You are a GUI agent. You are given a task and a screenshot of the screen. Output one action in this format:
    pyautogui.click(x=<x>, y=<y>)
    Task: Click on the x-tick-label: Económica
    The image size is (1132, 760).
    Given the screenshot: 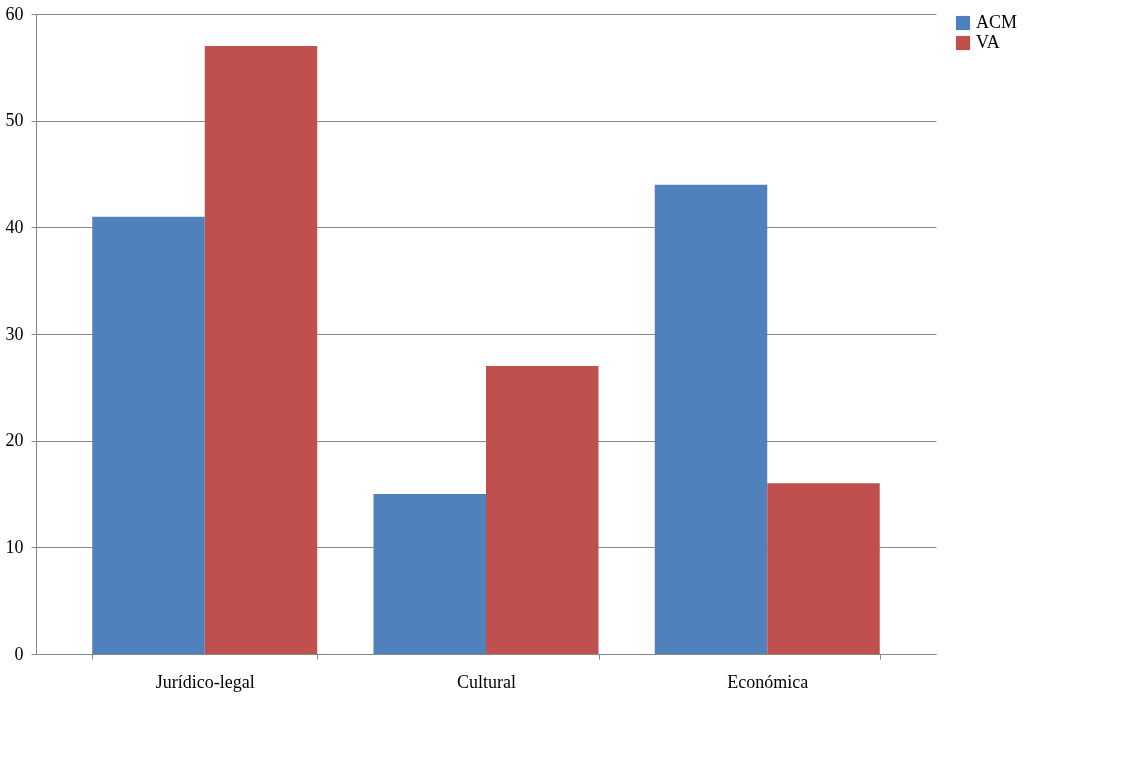 What is the action you would take?
    pyautogui.click(x=768, y=681)
    